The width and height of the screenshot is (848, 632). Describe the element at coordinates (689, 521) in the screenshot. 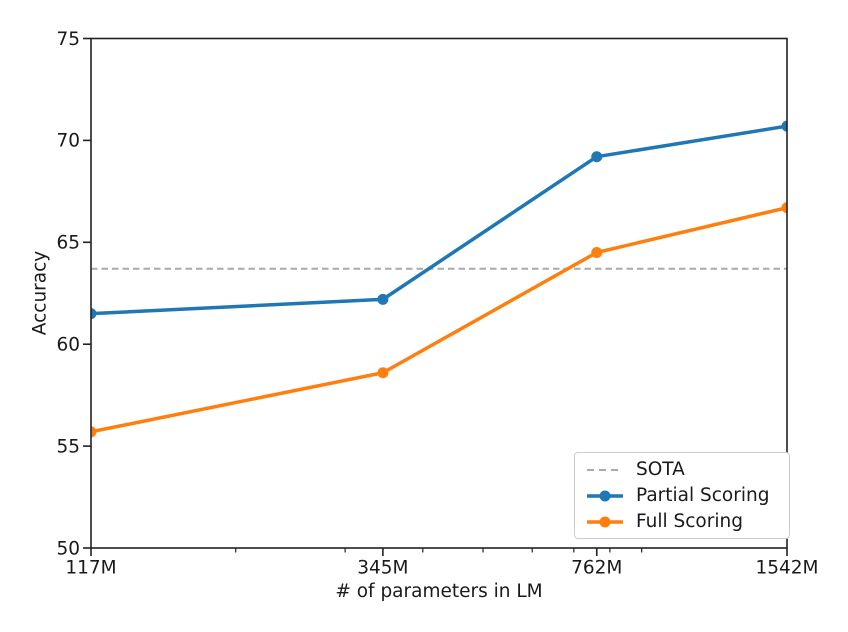

I see `legend-label-full-scoring: Full Scoring` at that location.